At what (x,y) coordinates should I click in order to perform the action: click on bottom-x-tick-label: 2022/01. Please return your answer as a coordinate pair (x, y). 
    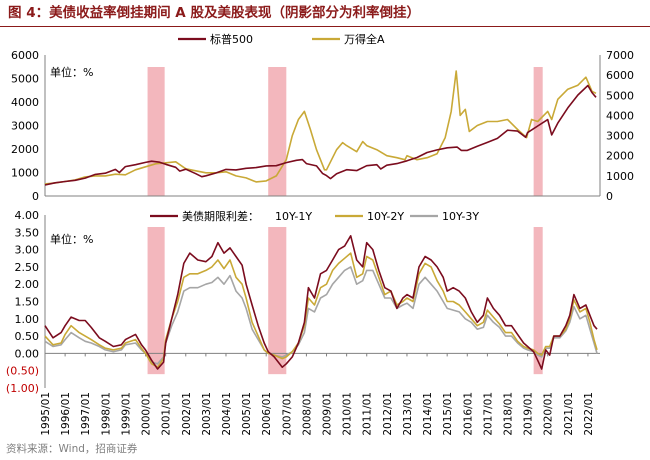
    Looking at the image, I should click on (589, 414).